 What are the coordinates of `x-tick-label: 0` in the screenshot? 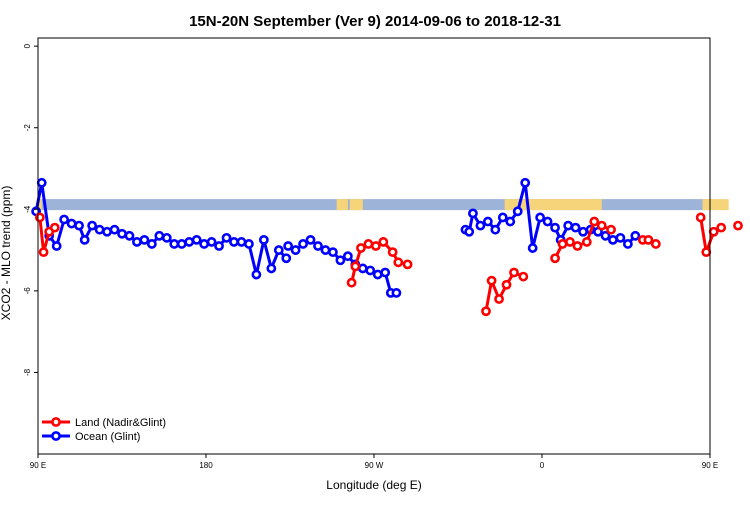 It's located at (542, 465).